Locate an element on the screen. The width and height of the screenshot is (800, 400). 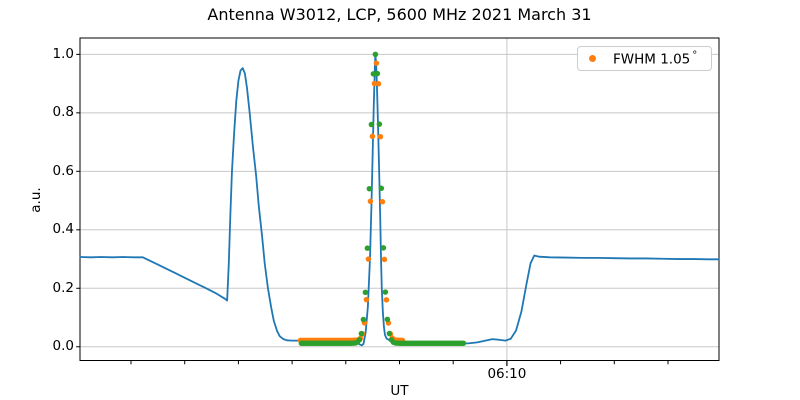
degree-symbol: ° is located at coordinates (695, 55).